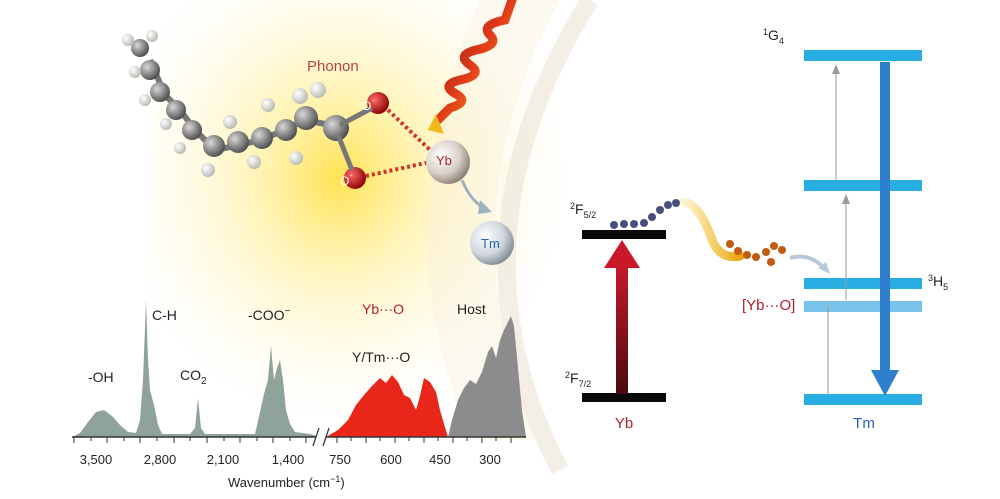 The height and width of the screenshot is (499, 1000). What do you see at coordinates (583, 210) in the screenshot?
I see `yb-level-upper-label: 2F5/2` at bounding box center [583, 210].